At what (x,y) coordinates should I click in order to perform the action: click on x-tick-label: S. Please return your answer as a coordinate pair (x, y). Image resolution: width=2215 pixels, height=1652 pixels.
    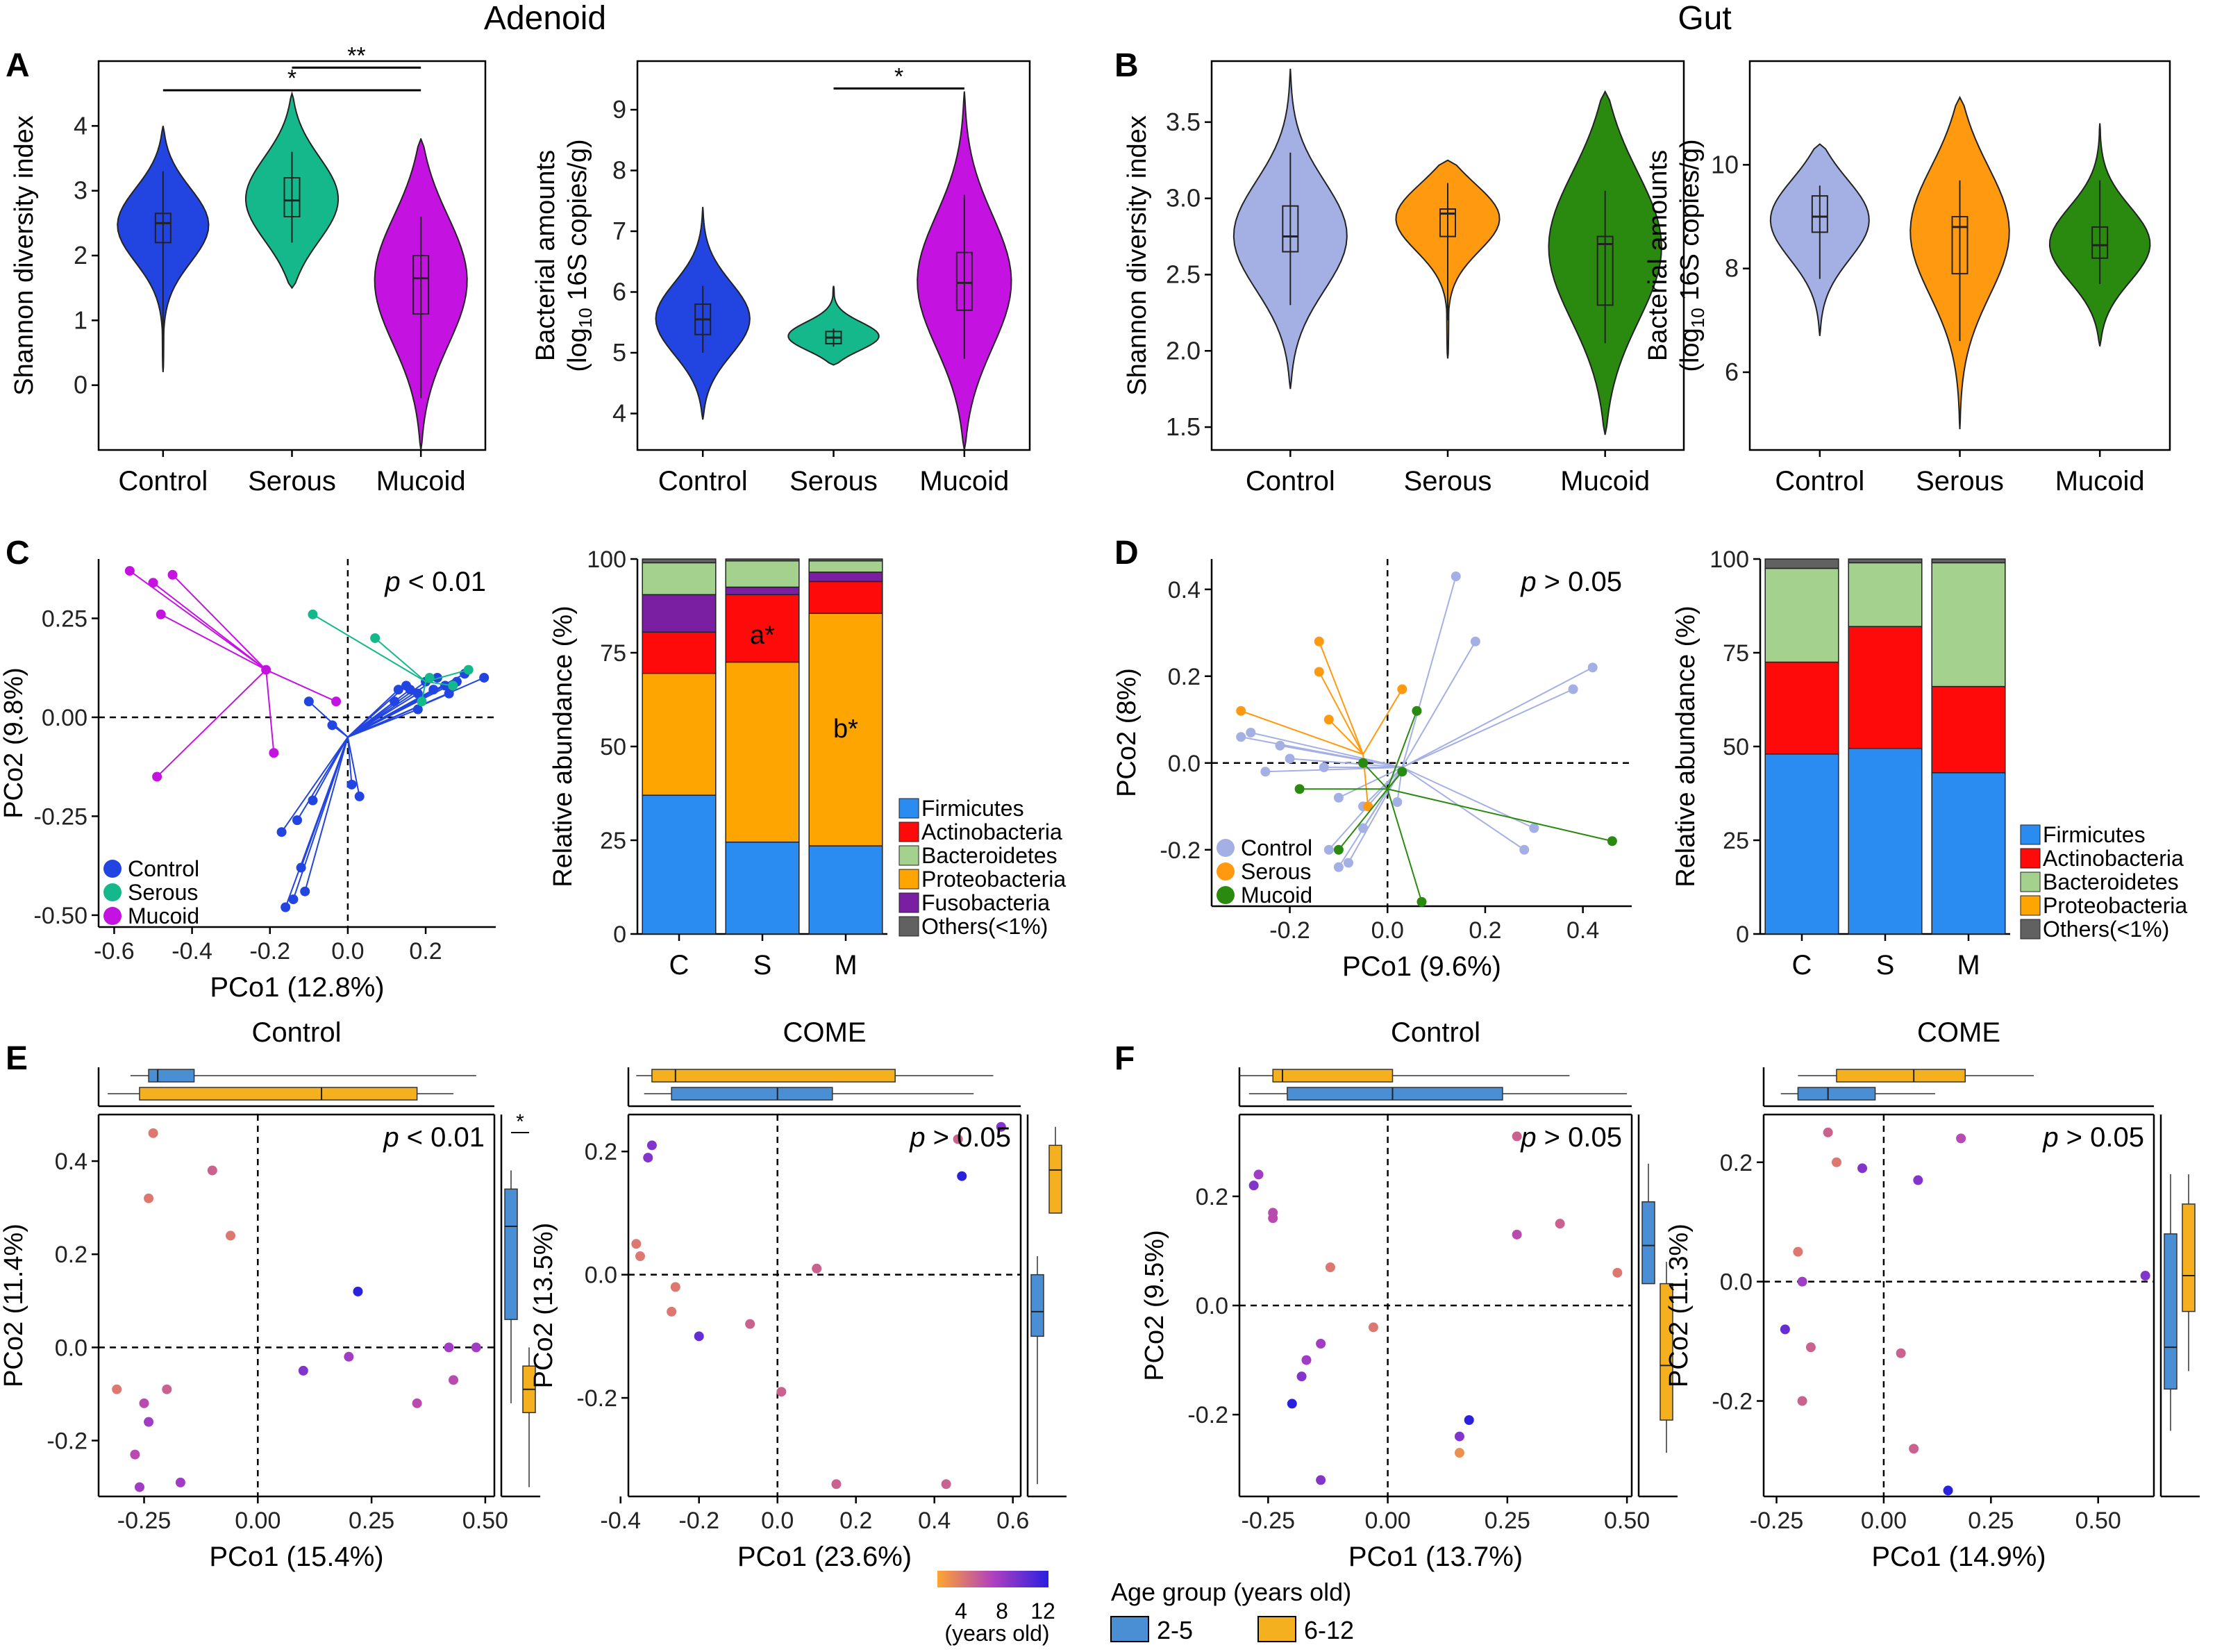
    Looking at the image, I should click on (1885, 966).